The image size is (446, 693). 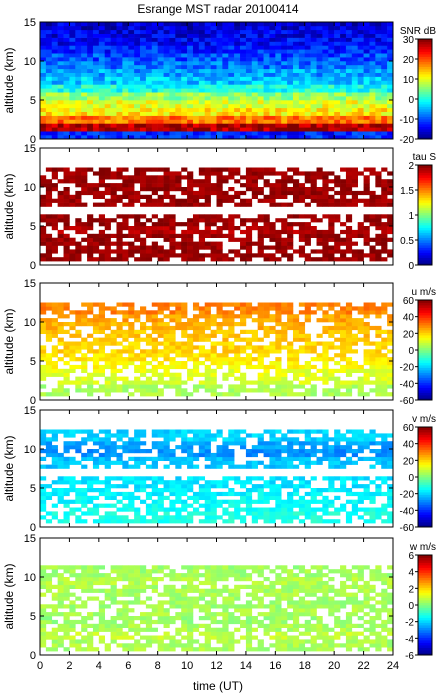 What do you see at coordinates (425, 251) in the screenshot?
I see `colorbar-segment` at bounding box center [425, 251].